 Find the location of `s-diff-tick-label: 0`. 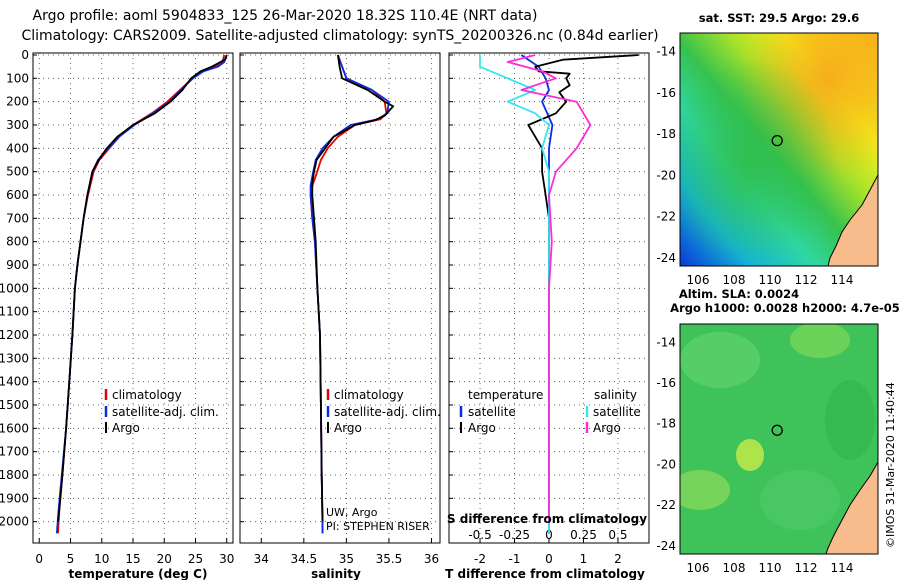

s-diff-tick-label: 0 is located at coordinates (549, 535).